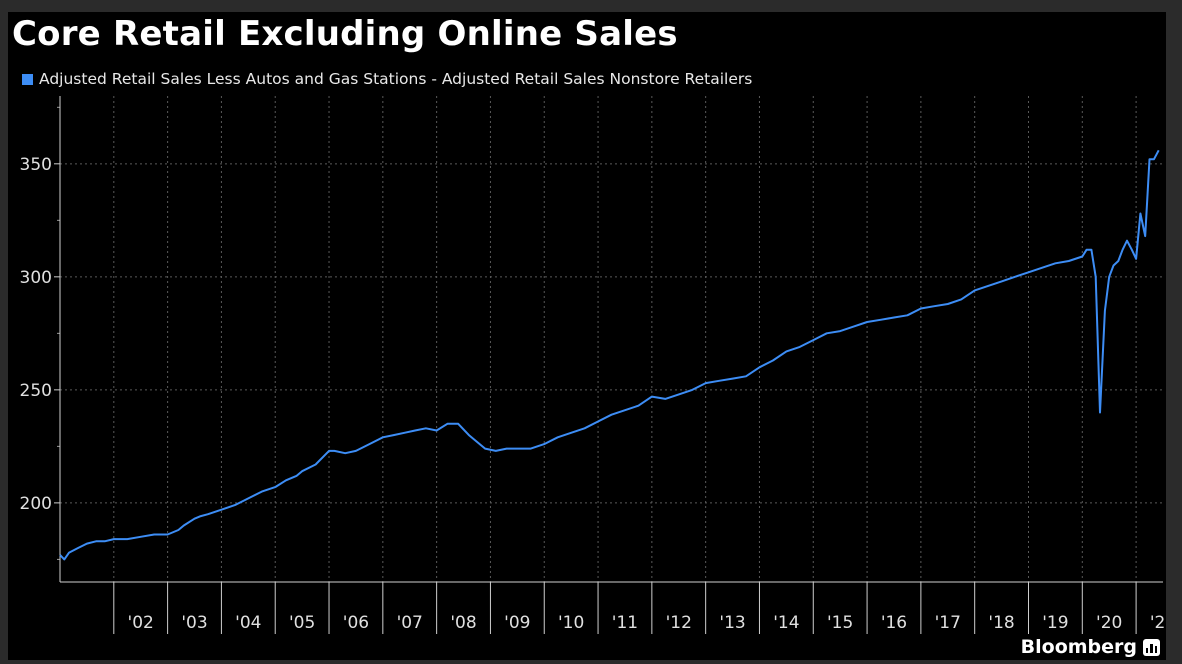 This screenshot has width=1182, height=664. Describe the element at coordinates (1109, 623) in the screenshot. I see `x-tick-label: '20` at that location.